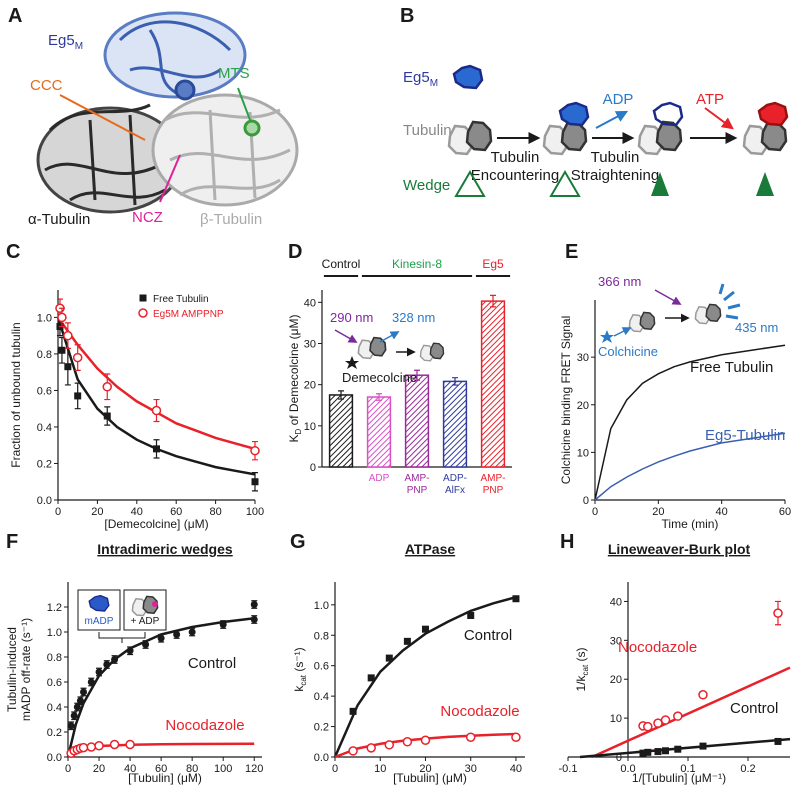 The height and width of the screenshot is (792, 800). Describe the element at coordinates (181, 299) in the screenshot. I see `legend-label: Free Tubulin` at that location.